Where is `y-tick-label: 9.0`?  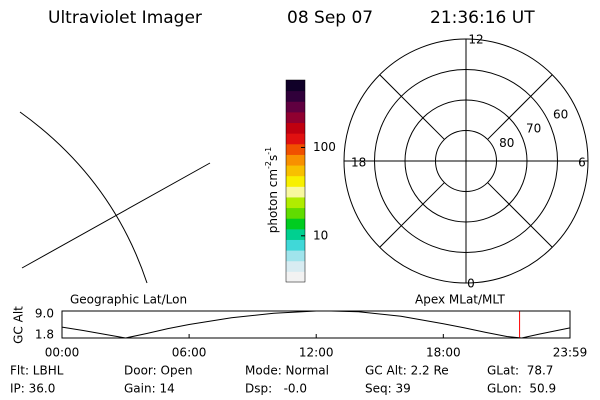 y-tick-label: 9.0 is located at coordinates (44, 314).